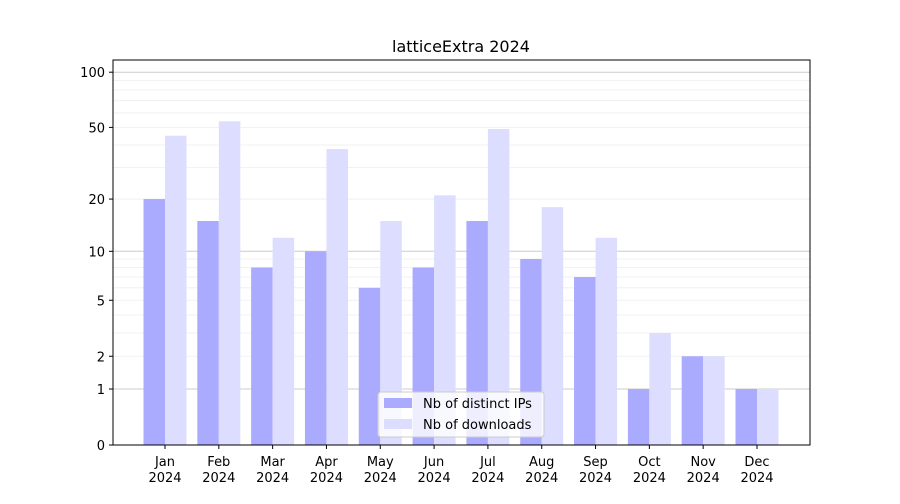 The image size is (900, 504). What do you see at coordinates (461, 46) in the screenshot?
I see `chart-title: latticeExtra 2024` at bounding box center [461, 46].